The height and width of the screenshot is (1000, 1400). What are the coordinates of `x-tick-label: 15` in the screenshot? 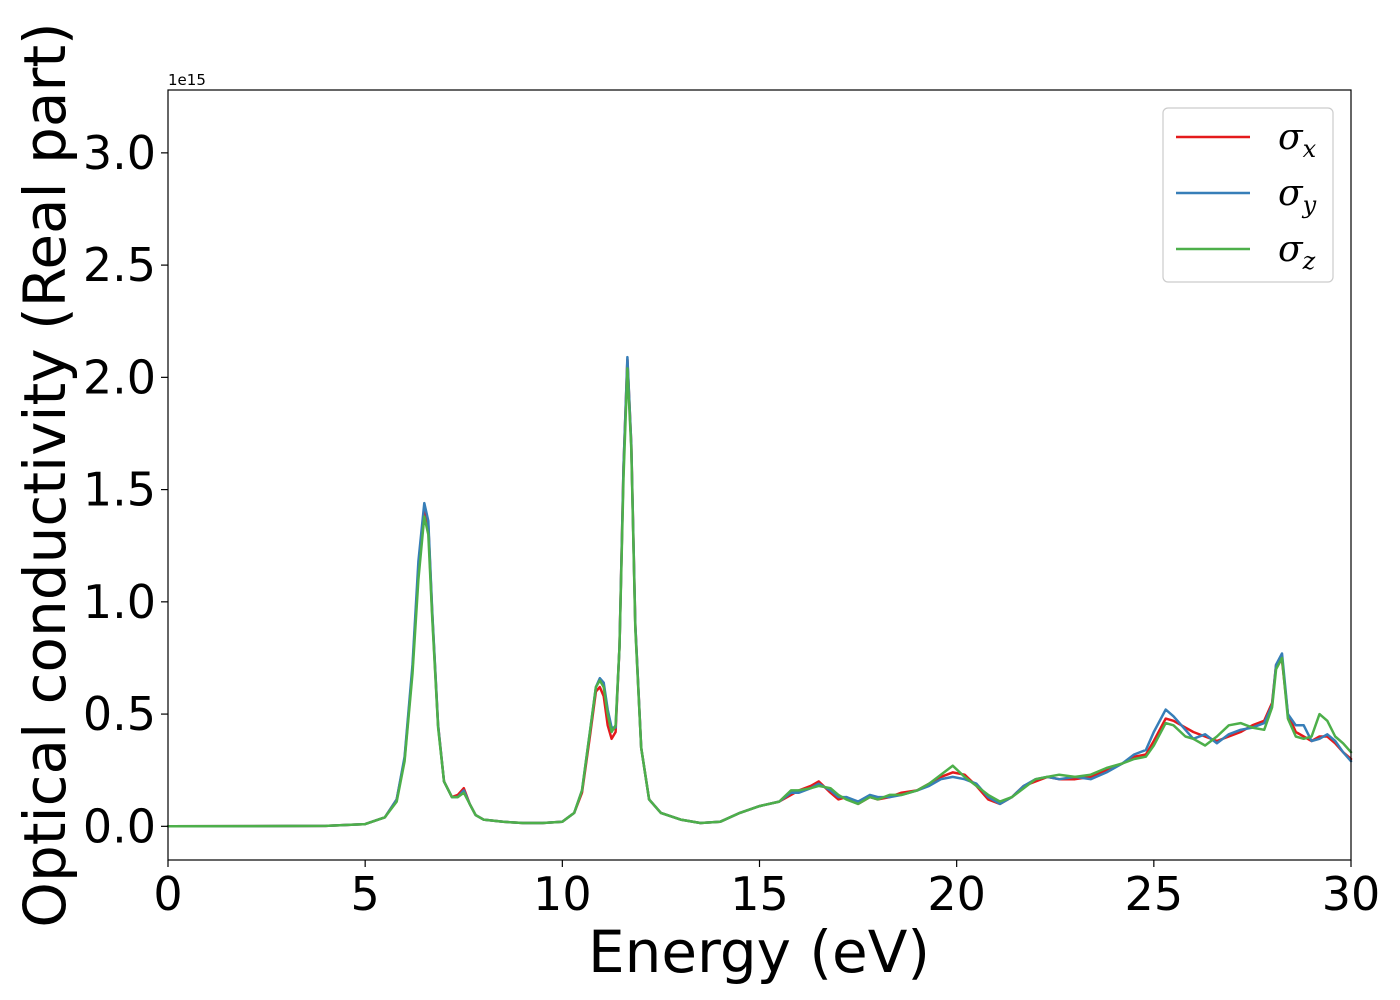 It's located at (759, 894).